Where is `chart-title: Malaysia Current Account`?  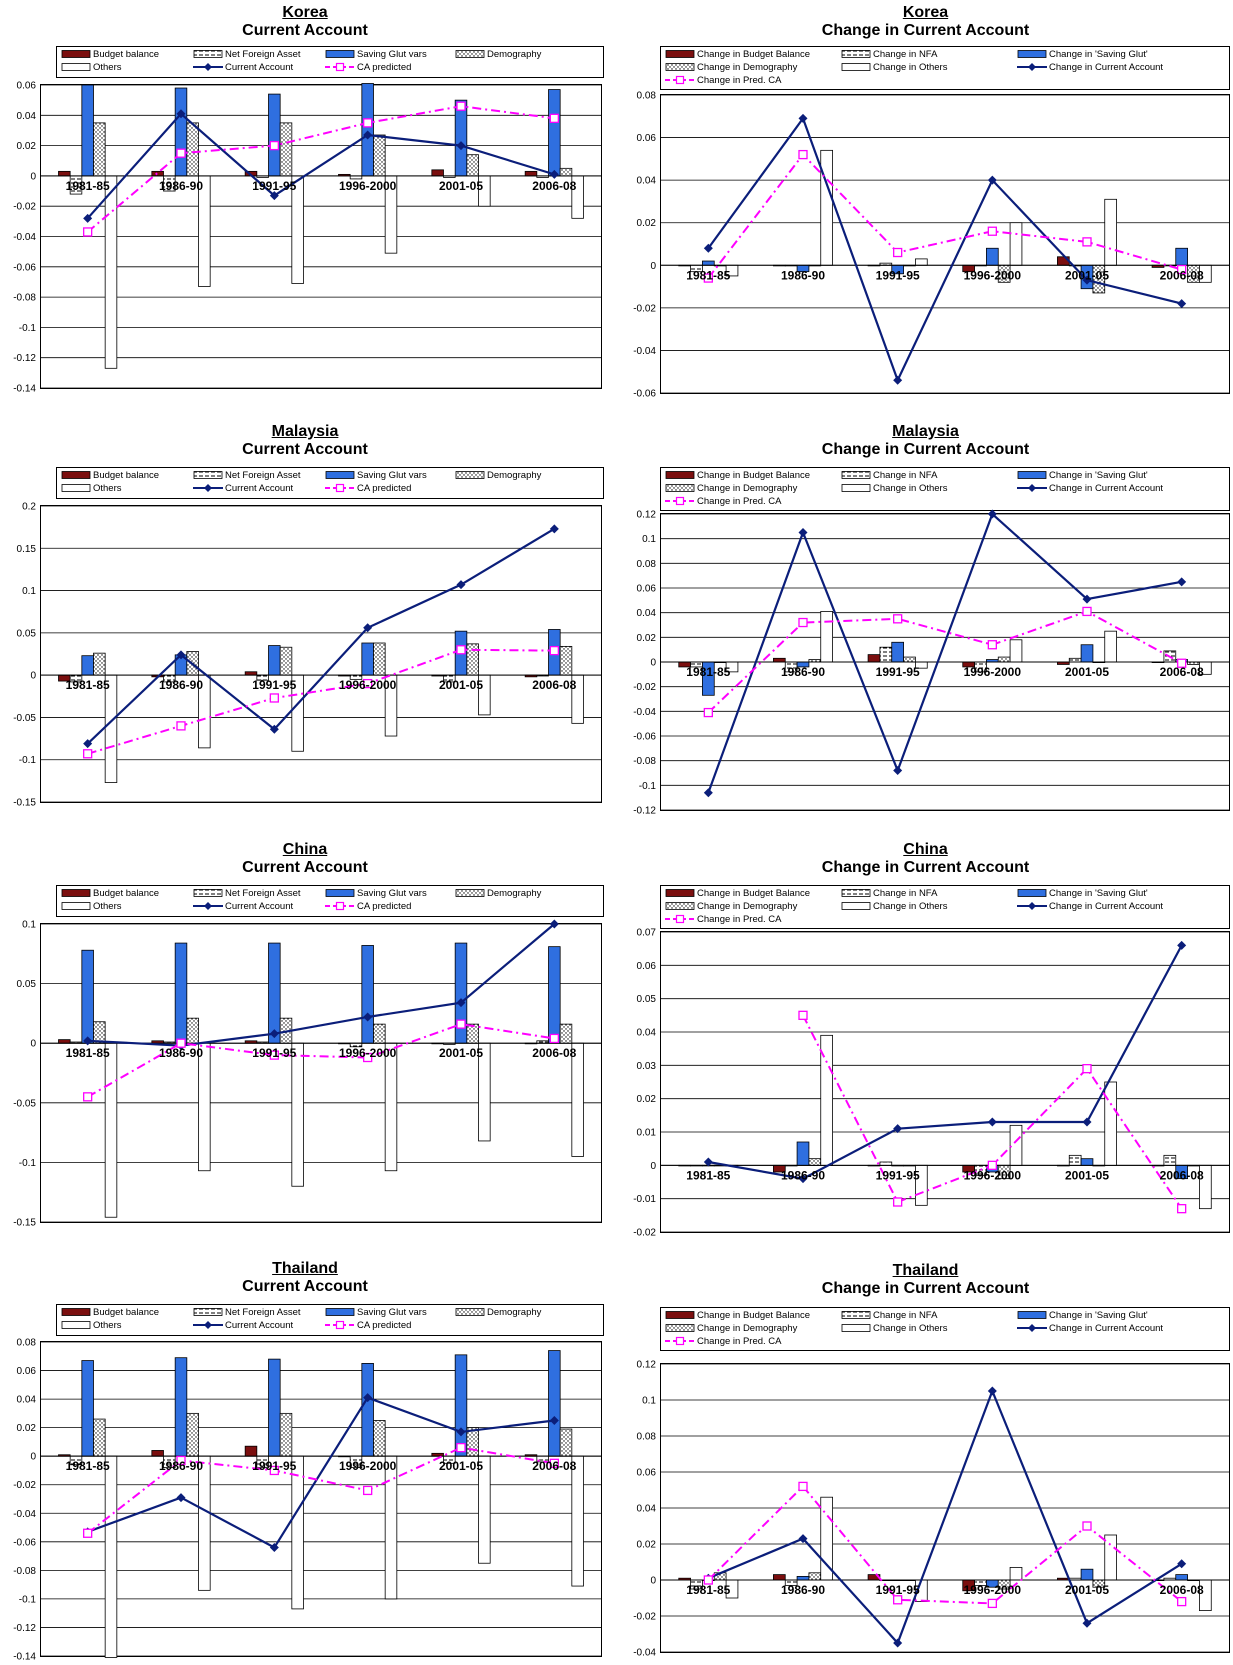 chart-title: Malaysia Current Account is located at coordinates (305, 441).